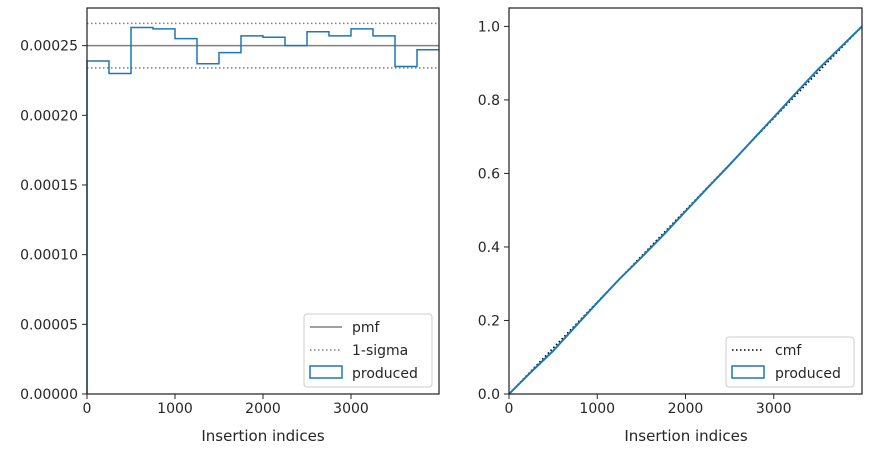 The height and width of the screenshot is (453, 871). Describe the element at coordinates (748, 372) in the screenshot. I see `legend-cmf-produced-swatch` at that location.